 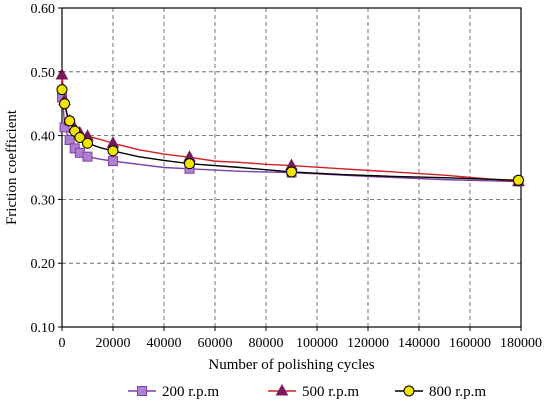 What do you see at coordinates (521, 343) in the screenshot?
I see `x-tick-label: 180000` at bounding box center [521, 343].